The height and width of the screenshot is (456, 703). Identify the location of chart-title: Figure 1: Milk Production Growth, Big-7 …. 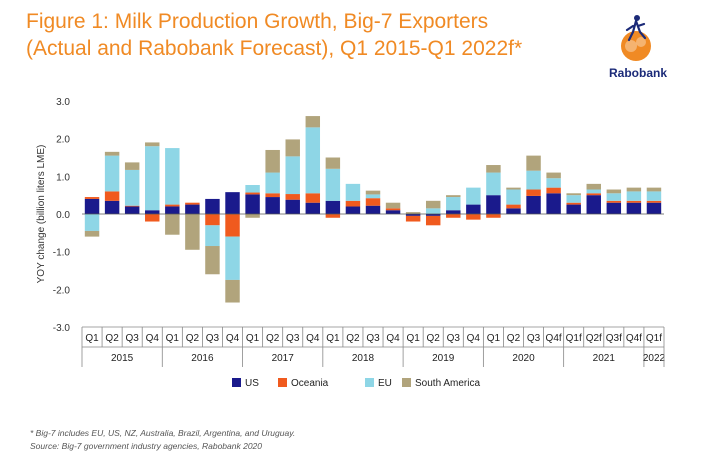
(306, 35).